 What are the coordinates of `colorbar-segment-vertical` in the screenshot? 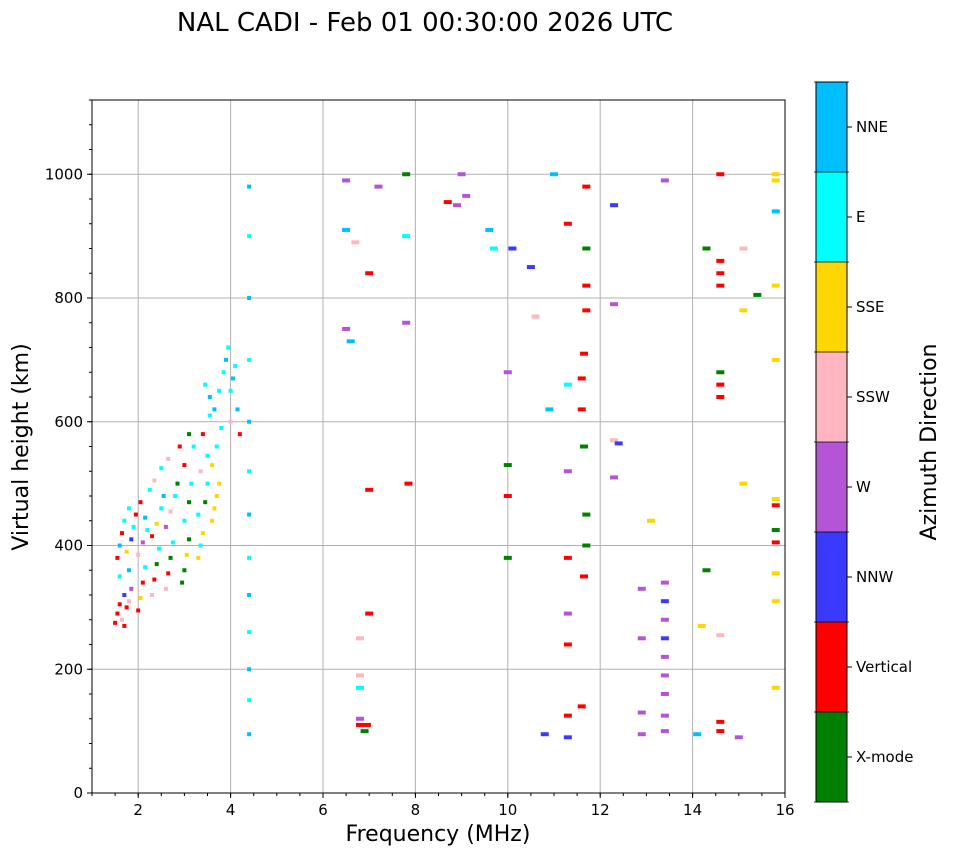 It's located at (831, 667).